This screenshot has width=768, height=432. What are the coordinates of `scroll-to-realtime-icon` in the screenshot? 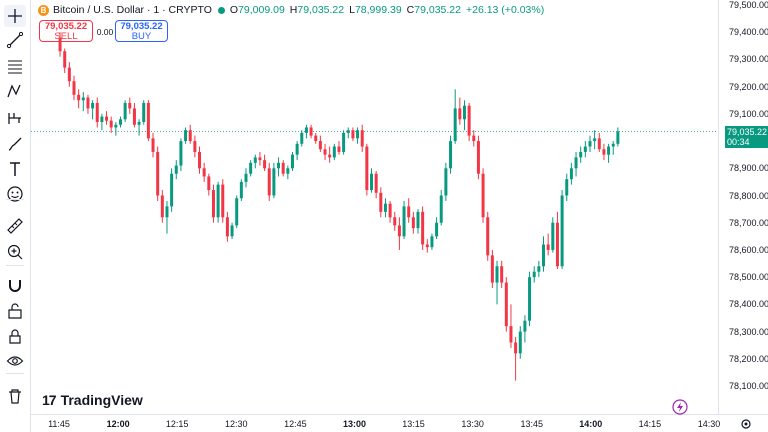 It's located at (680, 407).